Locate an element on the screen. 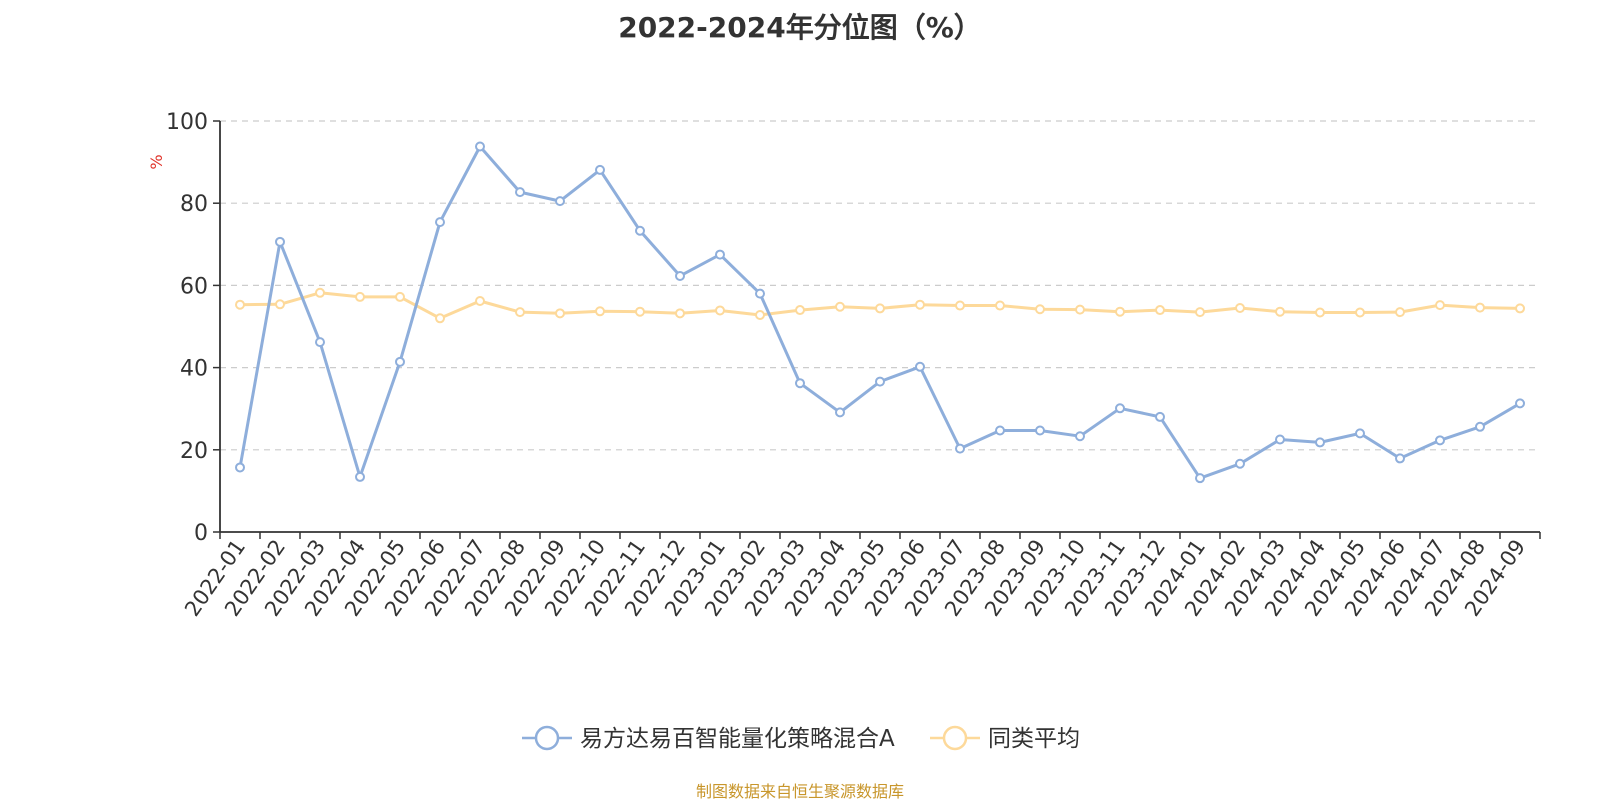  y-tick-label: 40 is located at coordinates (194, 369).